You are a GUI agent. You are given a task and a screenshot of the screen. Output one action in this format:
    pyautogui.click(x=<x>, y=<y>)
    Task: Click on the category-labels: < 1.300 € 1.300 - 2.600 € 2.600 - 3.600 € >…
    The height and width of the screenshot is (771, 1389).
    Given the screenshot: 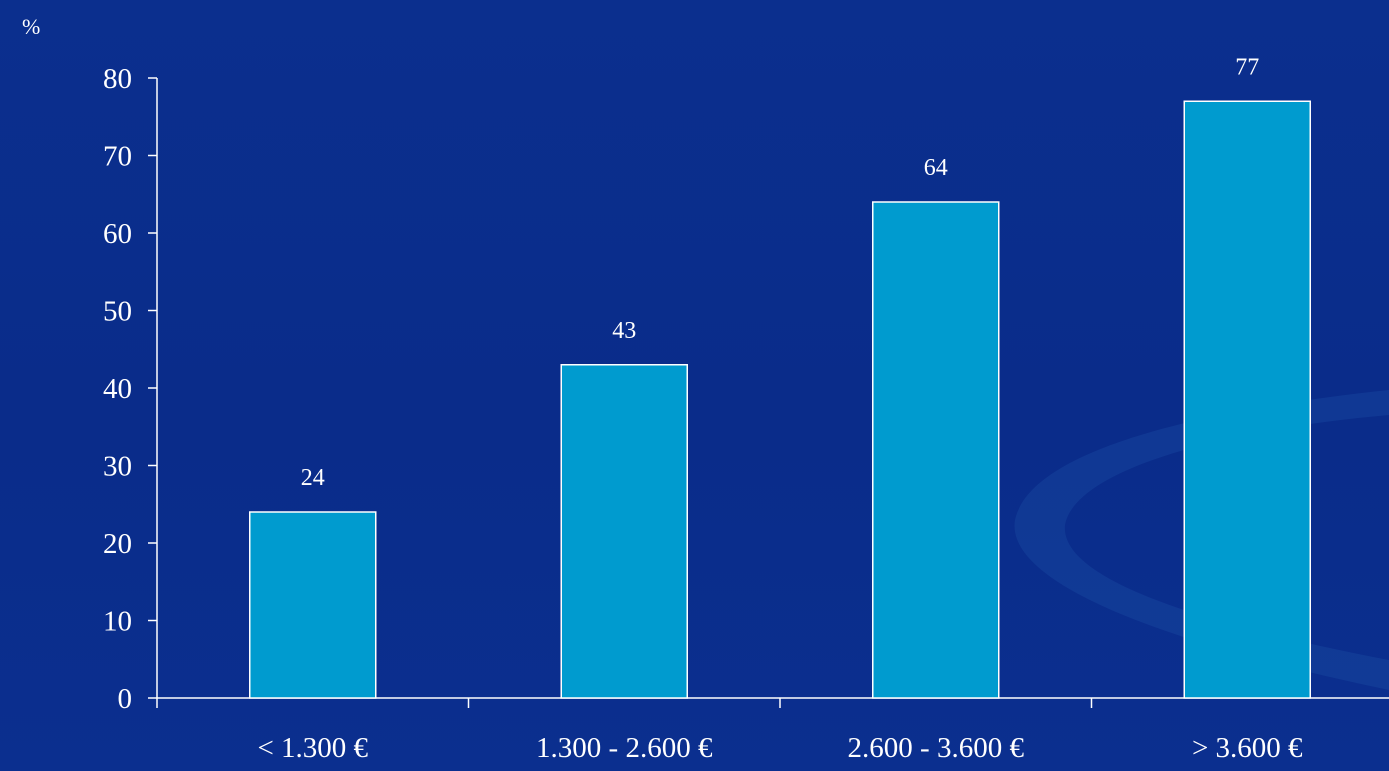 What is the action you would take?
    pyautogui.click(x=780, y=748)
    